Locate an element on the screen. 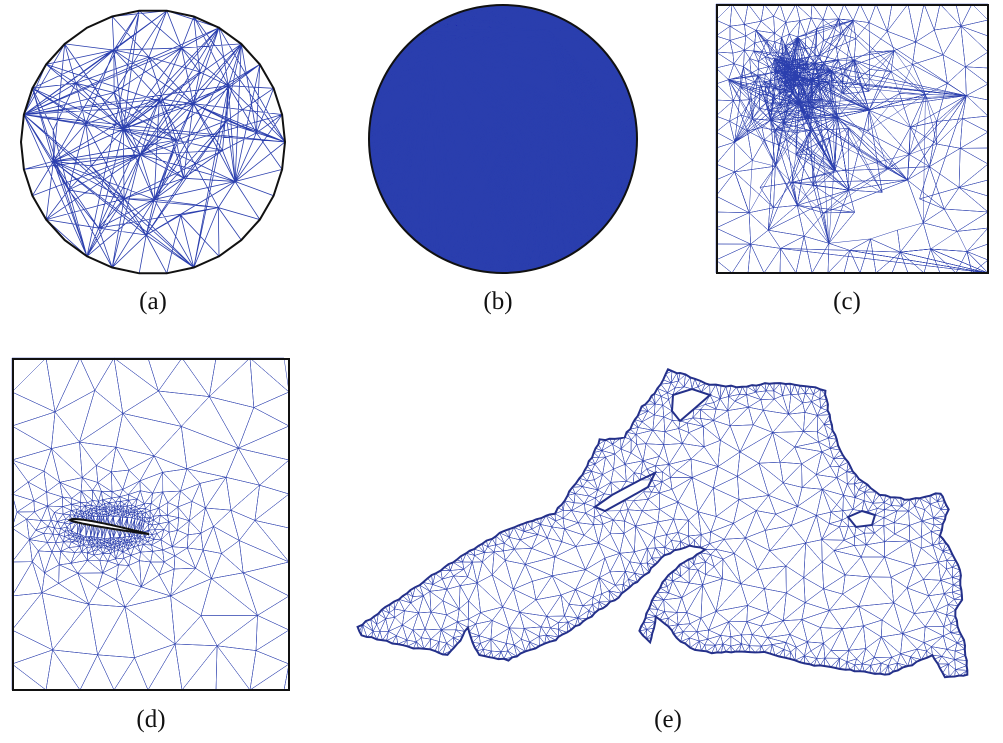 The width and height of the screenshot is (1003, 743). caption-e: (e) is located at coordinates (668, 719).